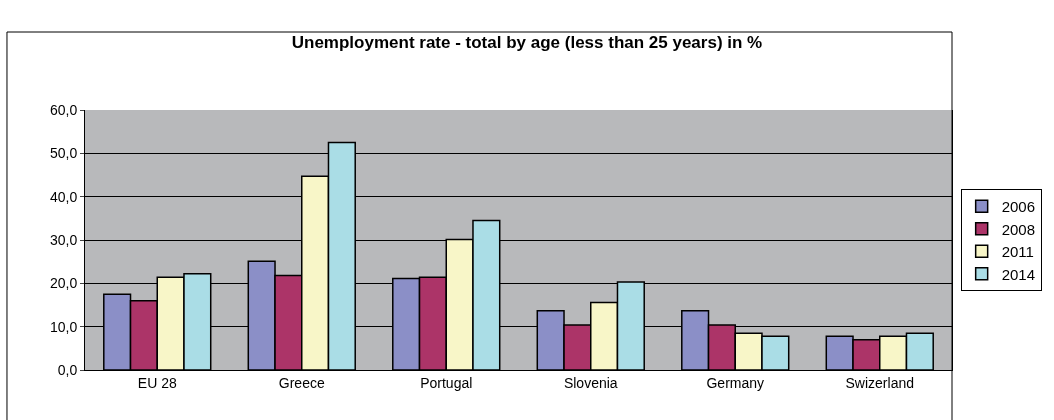 This screenshot has height=420, width=1054. Describe the element at coordinates (63, 196) in the screenshot. I see `y-tick-label: 40,0` at that location.